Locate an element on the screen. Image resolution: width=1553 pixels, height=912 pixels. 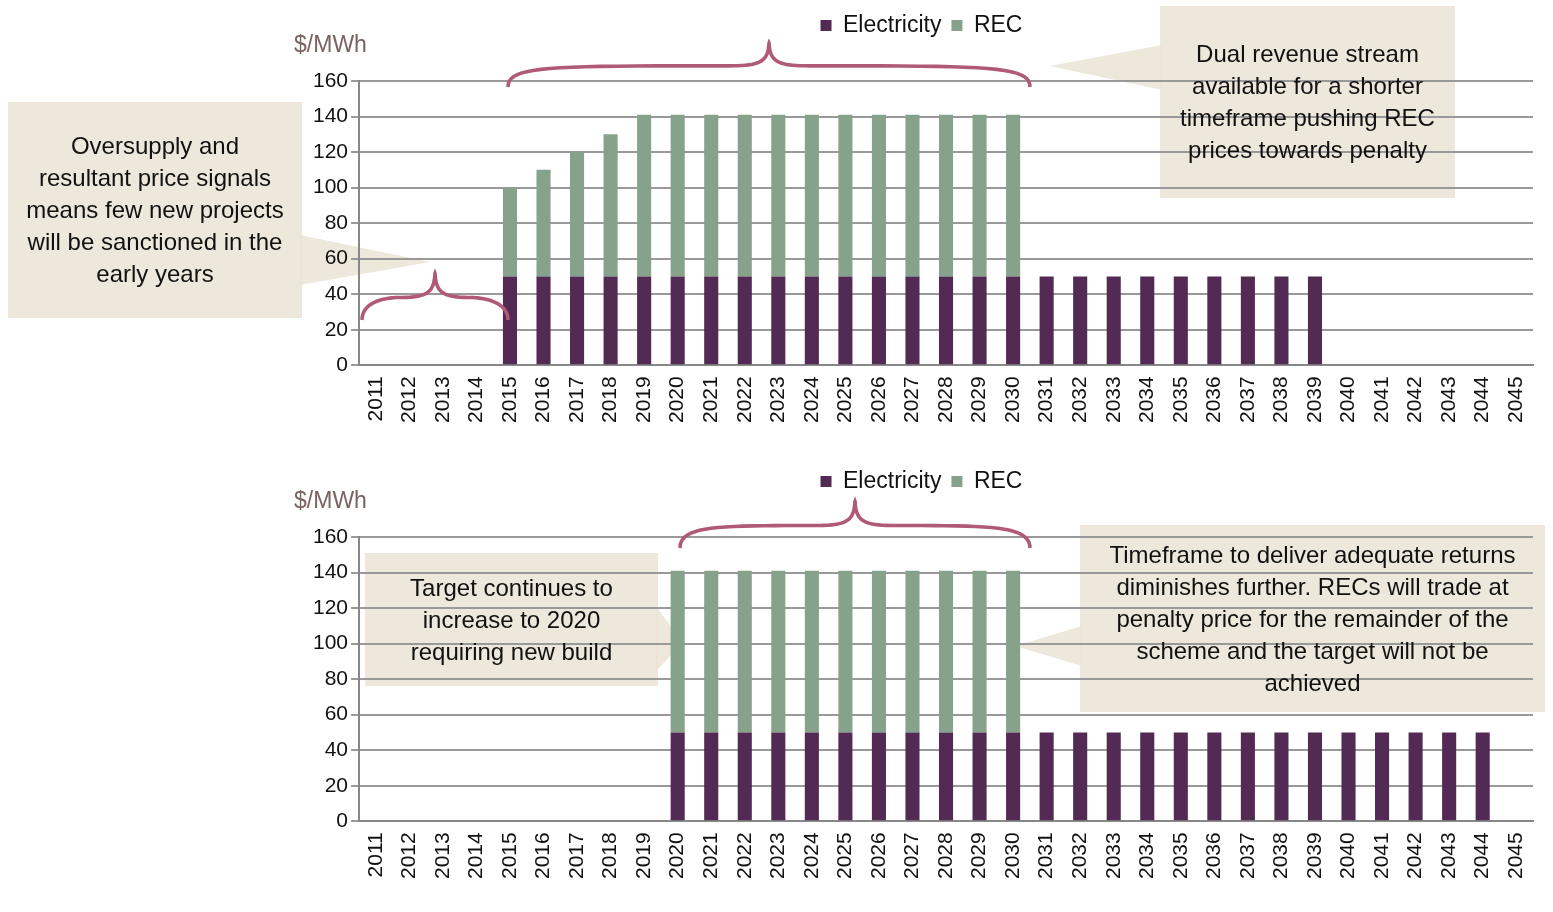
x-tick-label: 2039 is located at coordinates (1313, 399).